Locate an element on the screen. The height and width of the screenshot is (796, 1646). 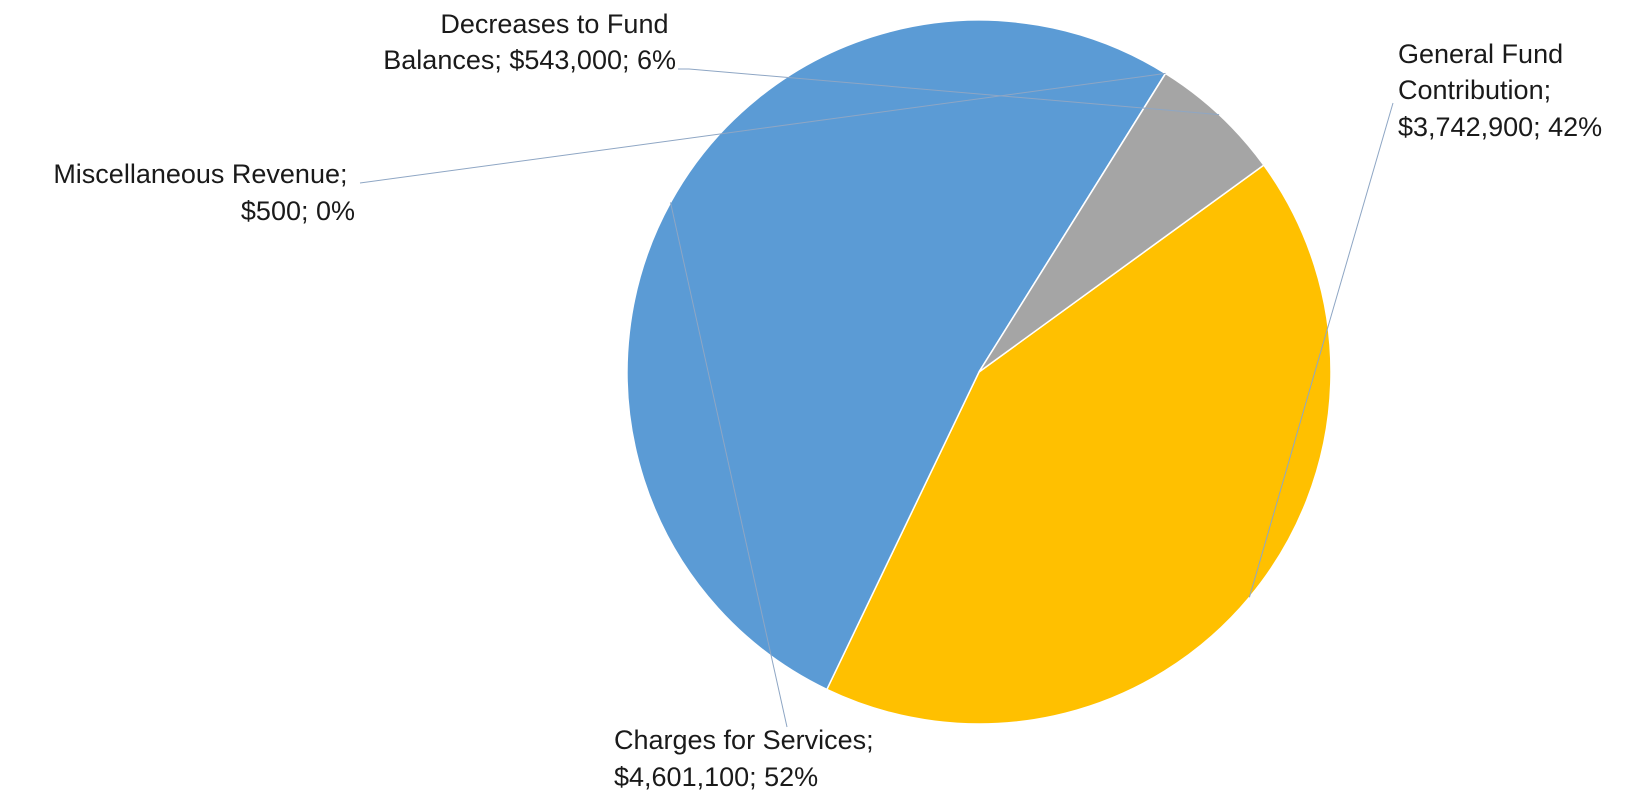
data-label-general-fund-line-3: $3,742,900; 42% is located at coordinates (1500, 127).